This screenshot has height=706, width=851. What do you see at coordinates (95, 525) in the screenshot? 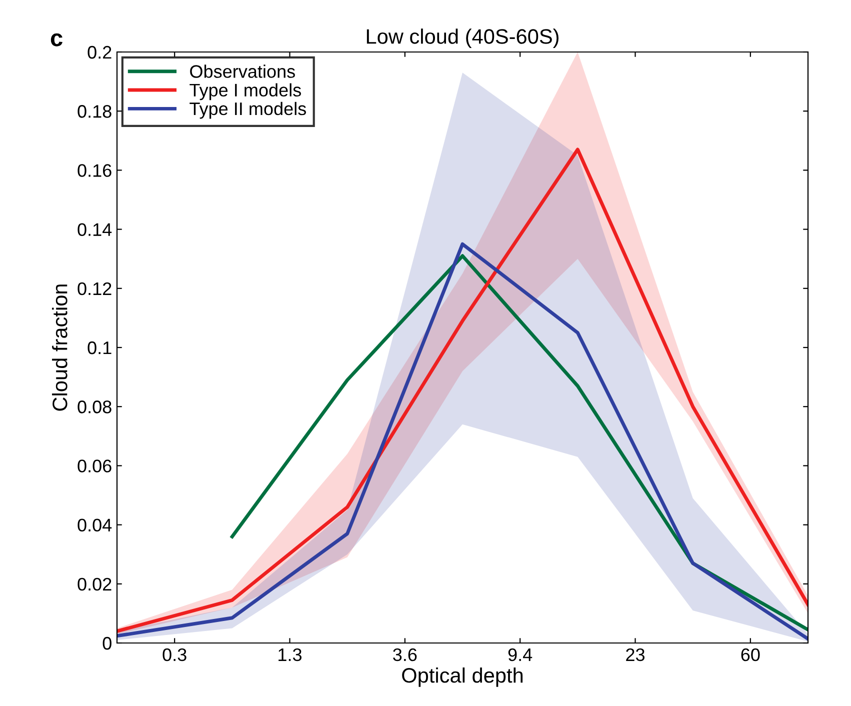
I see `y-tick-label: 0.04` at bounding box center [95, 525].